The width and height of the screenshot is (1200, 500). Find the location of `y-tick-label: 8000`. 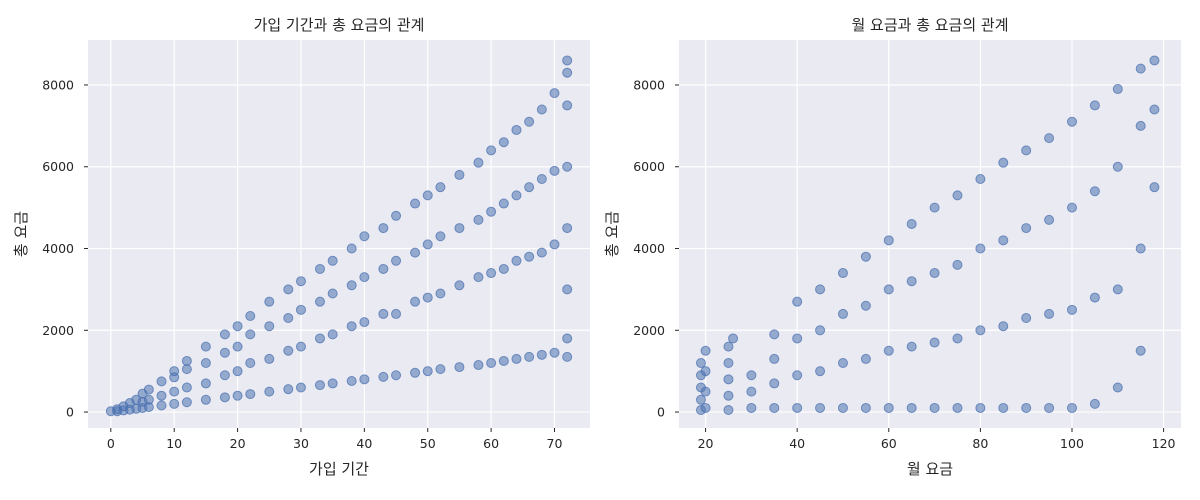

y-tick-label: 8000 is located at coordinates (58, 84).